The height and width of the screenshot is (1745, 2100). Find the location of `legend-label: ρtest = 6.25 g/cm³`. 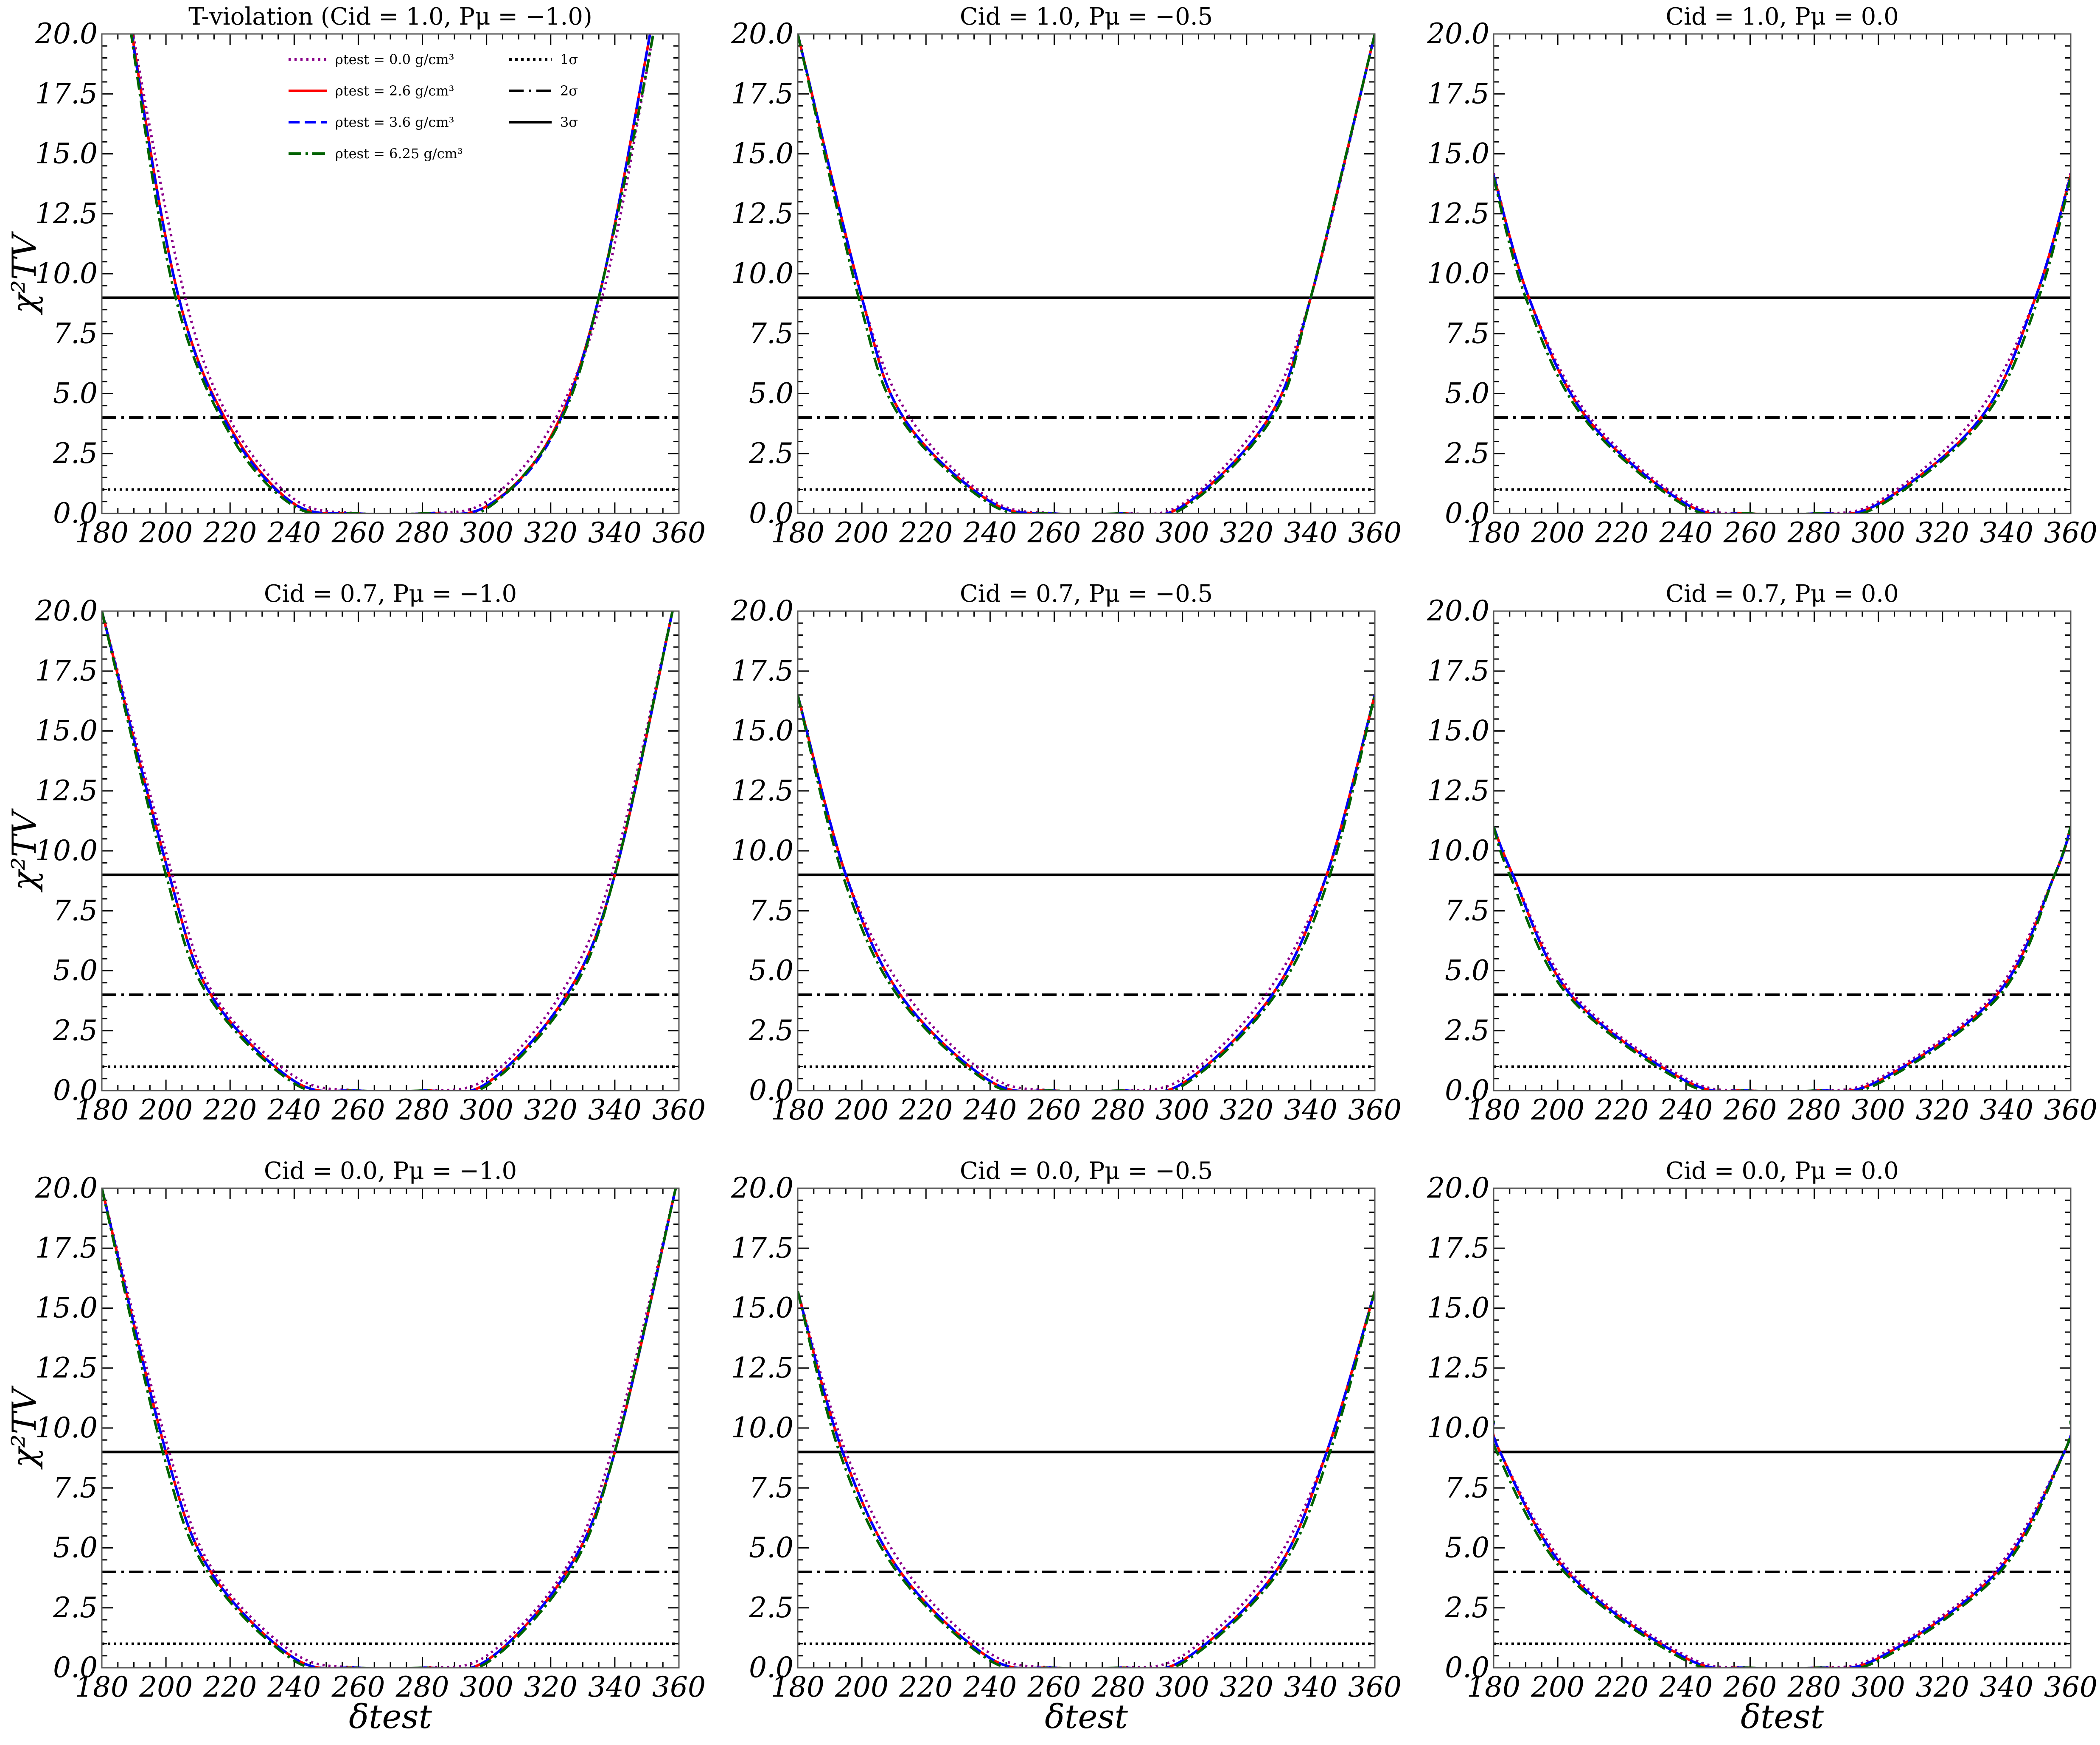

legend-label: ρtest = 6.25 g/cm³ is located at coordinates (399, 154).